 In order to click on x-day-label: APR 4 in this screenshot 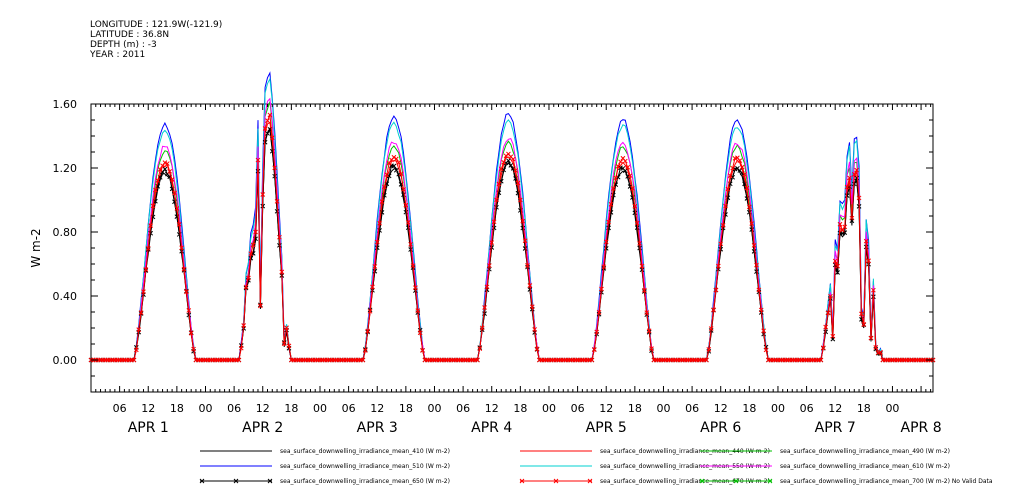, I will do `click(491, 428)`.